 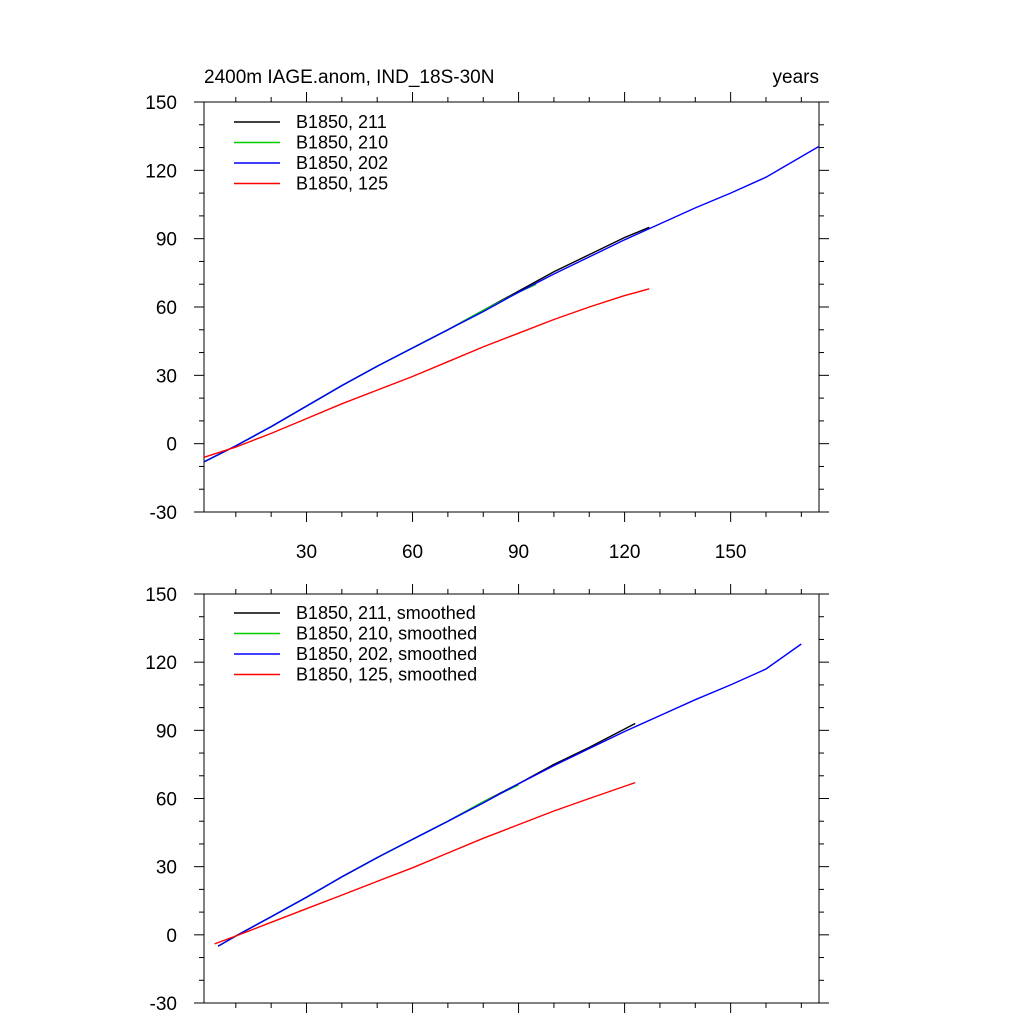 What do you see at coordinates (342, 163) in the screenshot?
I see `legend-label-2: B1850, 202` at bounding box center [342, 163].